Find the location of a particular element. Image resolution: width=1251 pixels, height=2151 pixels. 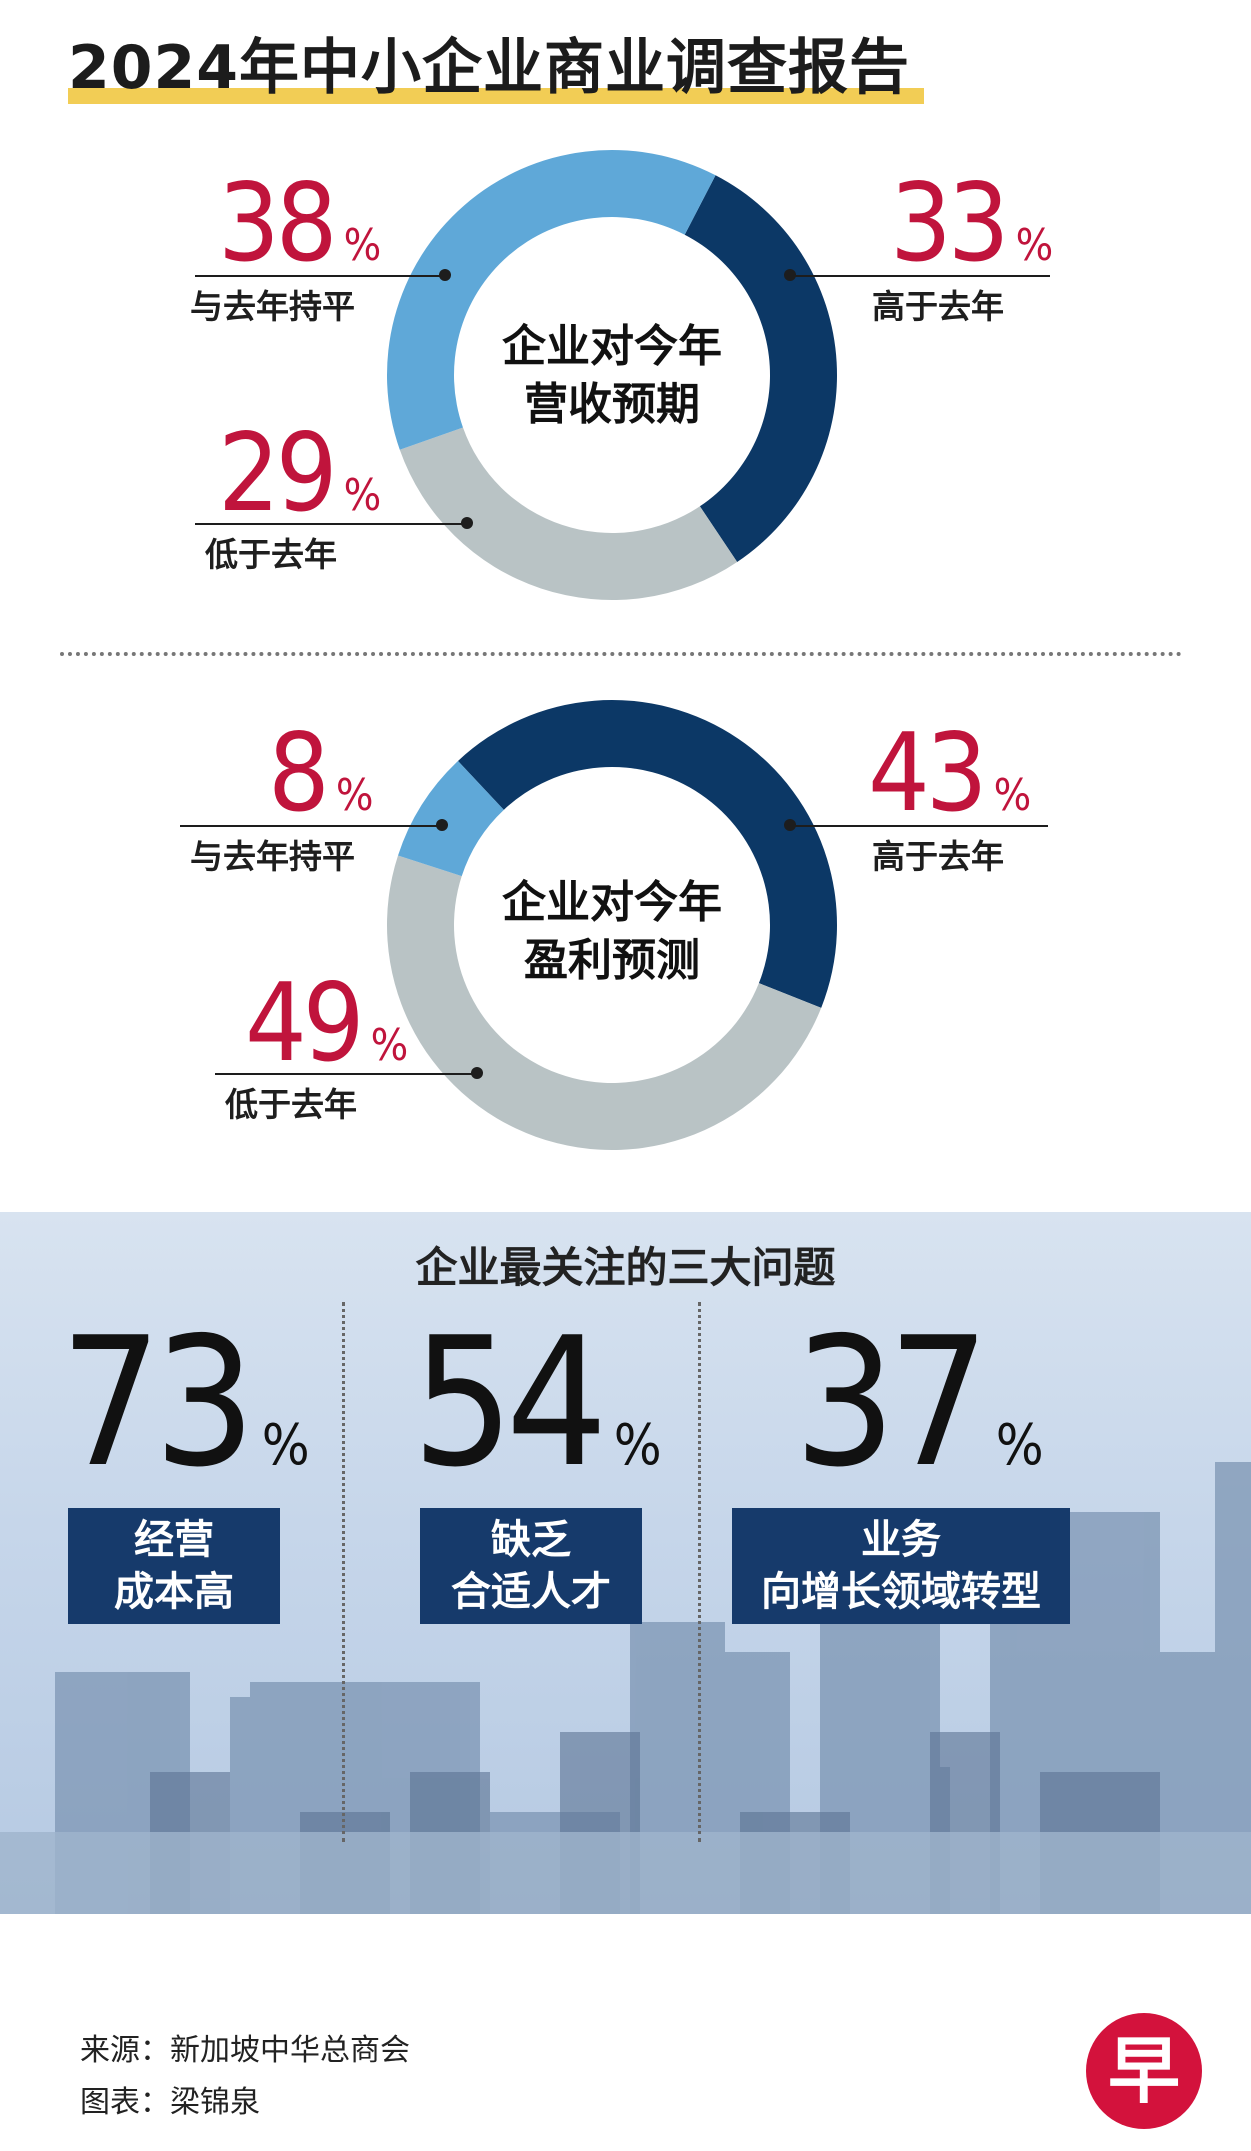

revenue-donut-chart is located at coordinates (612, 375).